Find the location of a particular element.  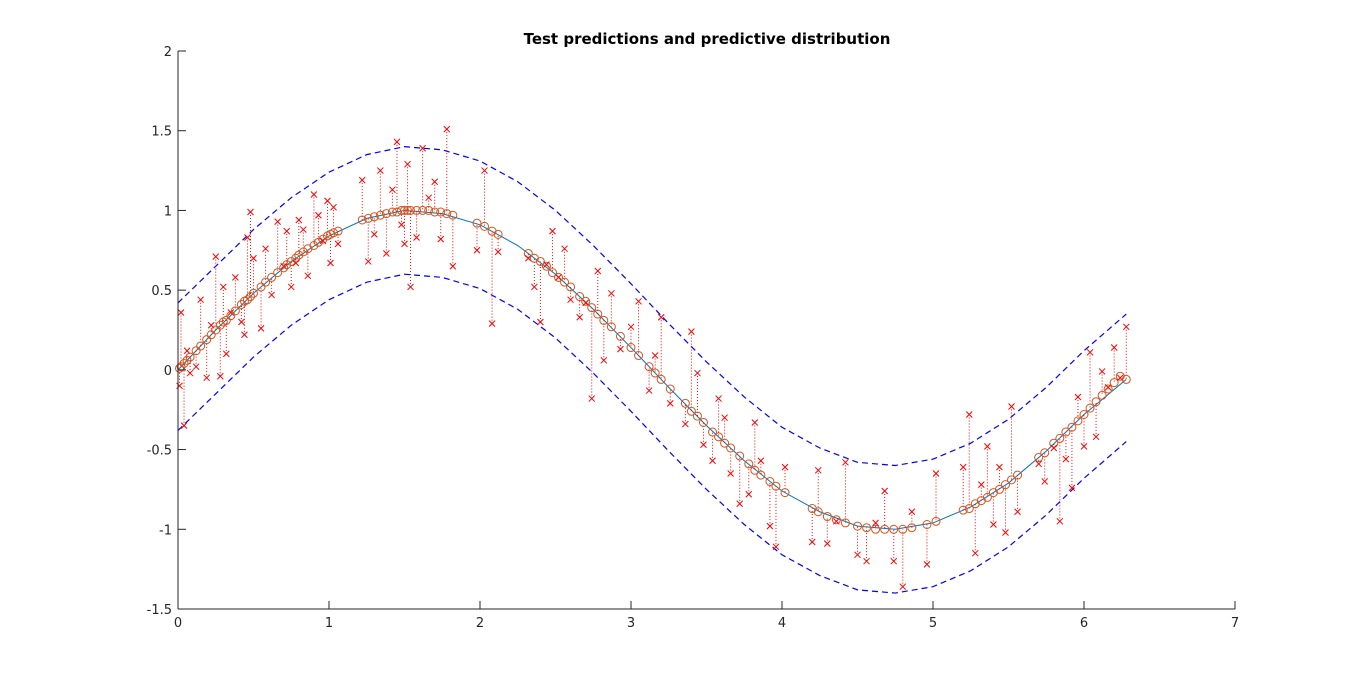

x-tick-label: 3 is located at coordinates (631, 623).